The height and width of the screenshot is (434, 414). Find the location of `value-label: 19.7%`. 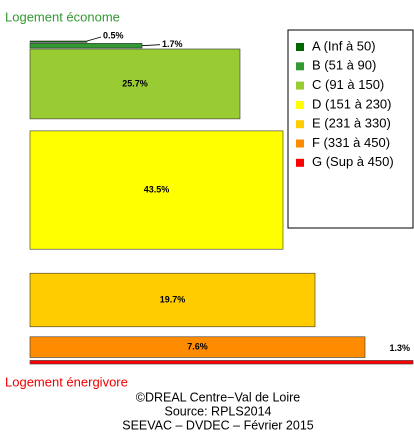

value-label: 19.7% is located at coordinates (173, 299).